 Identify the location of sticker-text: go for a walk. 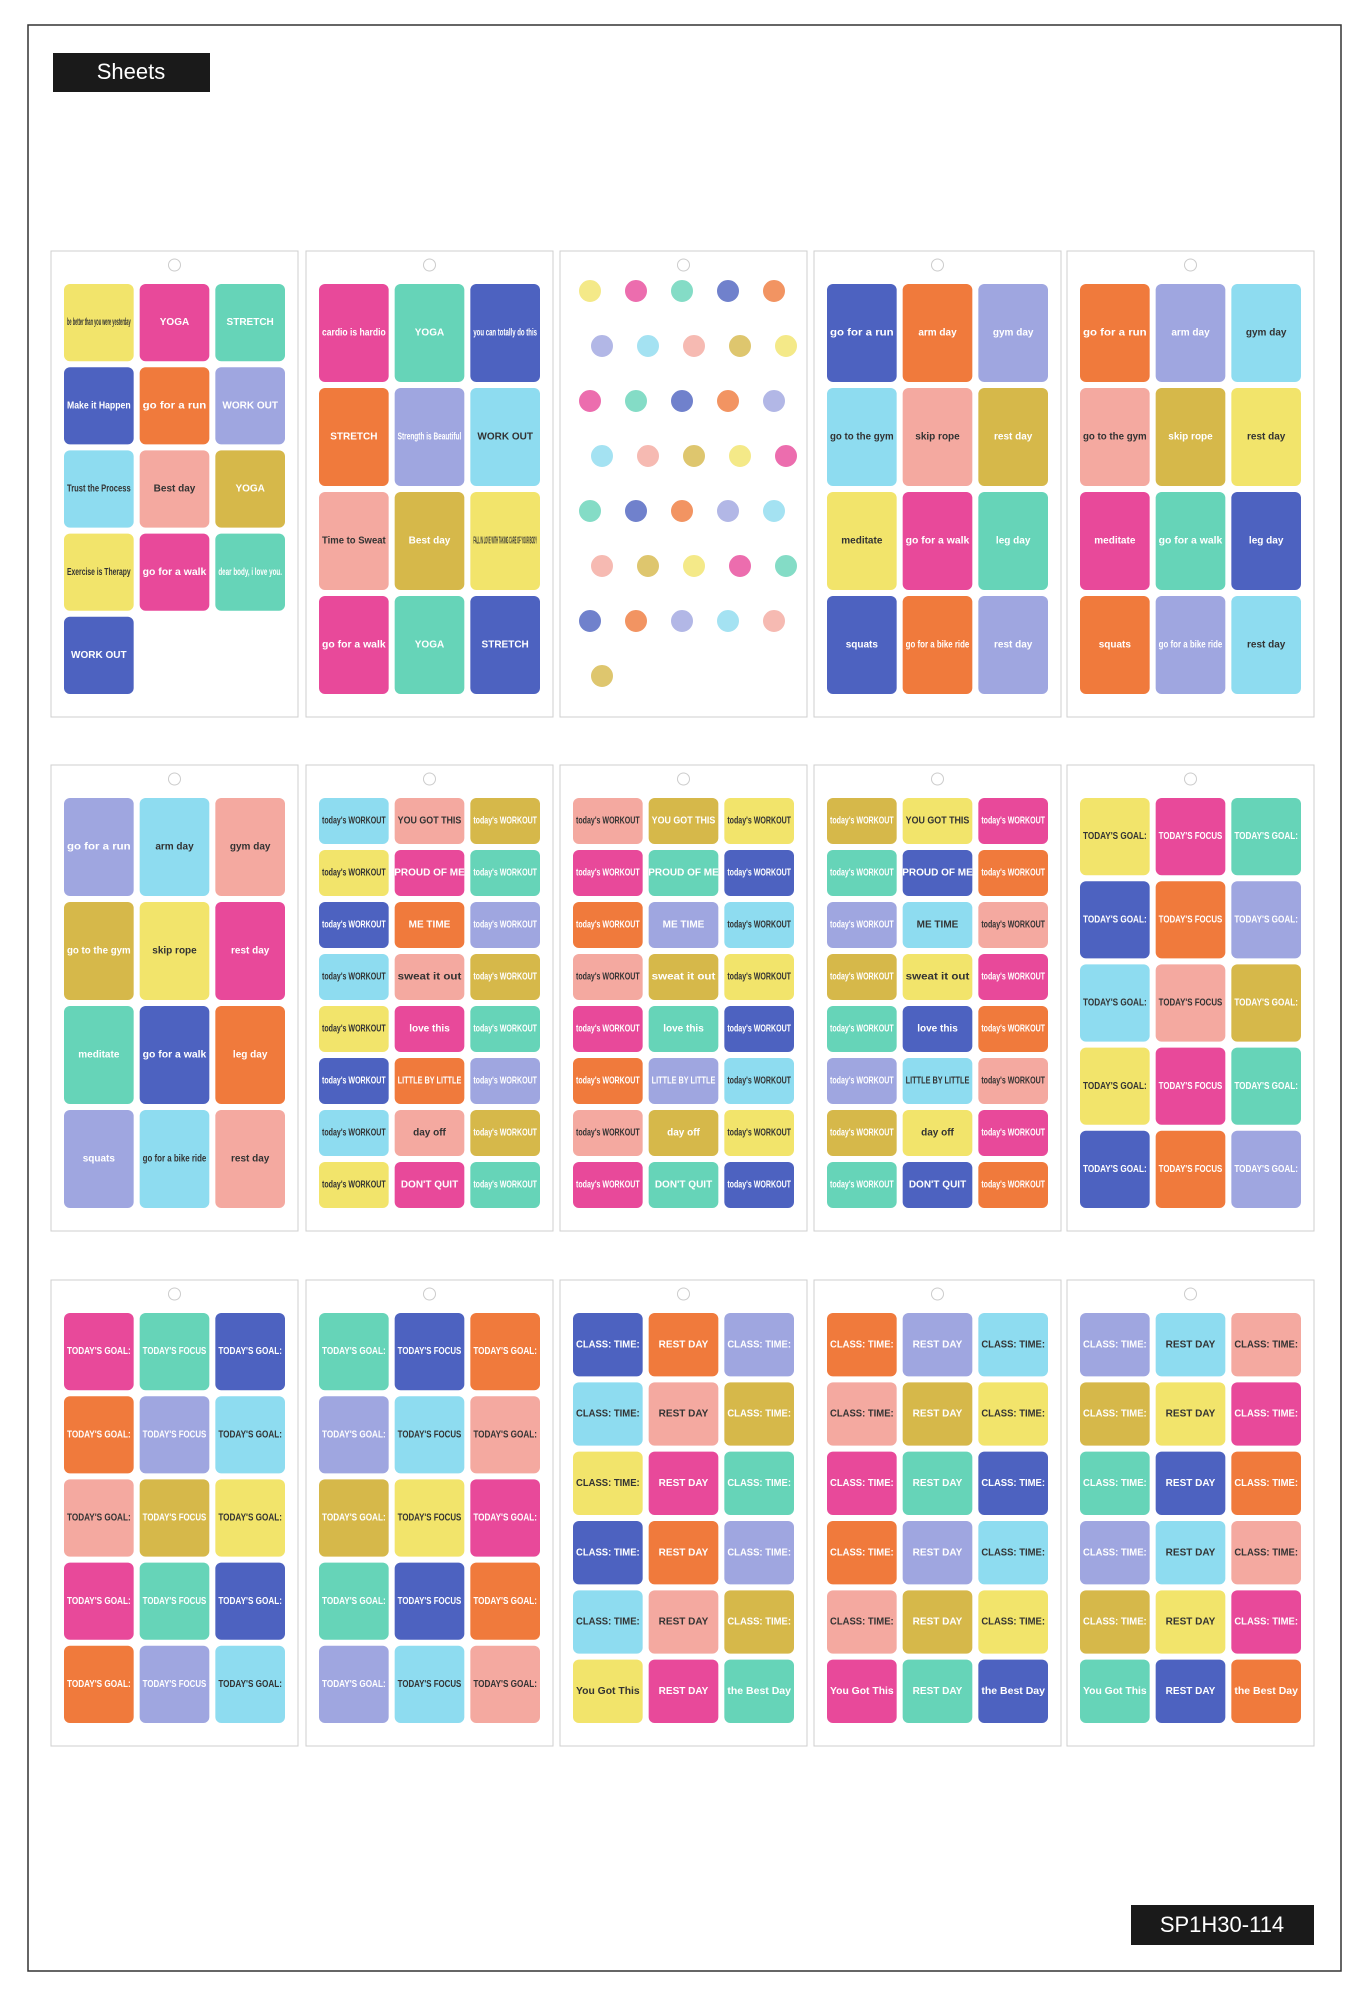
(175, 1055).